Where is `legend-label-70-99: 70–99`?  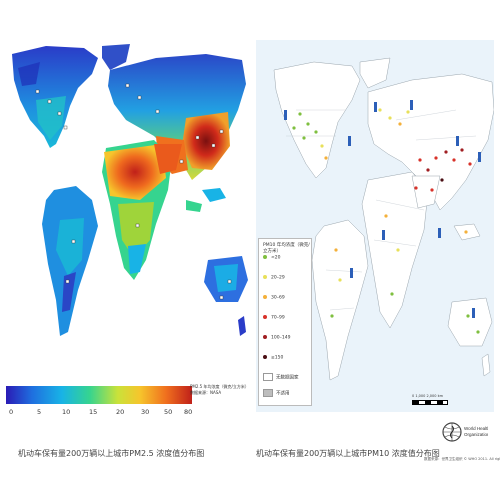 legend-label-70-99: 70–99 is located at coordinates (278, 318).